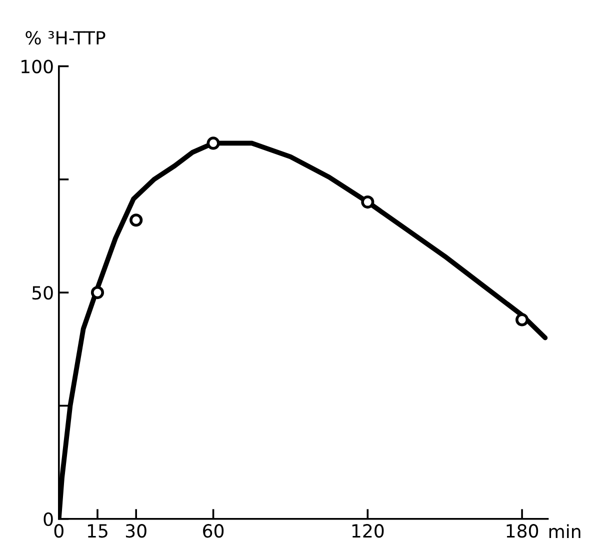 The image size is (589, 552). I want to click on x-tick-label: 15, so click(98, 531).